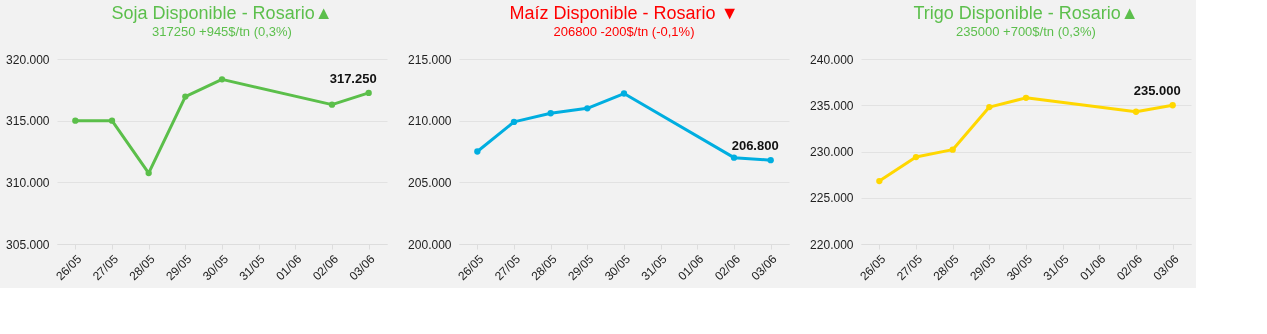  What do you see at coordinates (28, 121) in the screenshot?
I see `y-tick-label: 315.000` at bounding box center [28, 121].